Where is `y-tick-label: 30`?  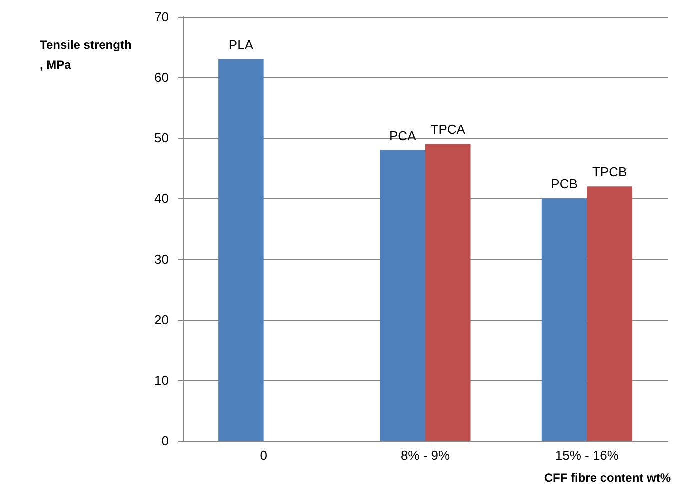 y-tick-label: 30 is located at coordinates (161, 259).